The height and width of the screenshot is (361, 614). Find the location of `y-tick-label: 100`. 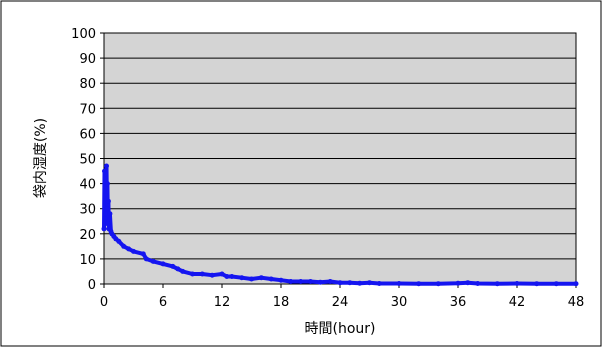

y-tick-label: 100 is located at coordinates (83, 34).